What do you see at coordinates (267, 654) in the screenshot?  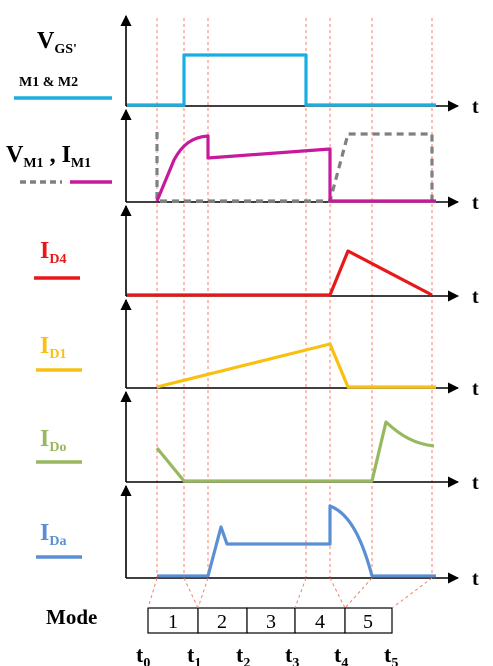 I see `time-marks: t0 t1 t2 t3 t4 t5` at bounding box center [267, 654].